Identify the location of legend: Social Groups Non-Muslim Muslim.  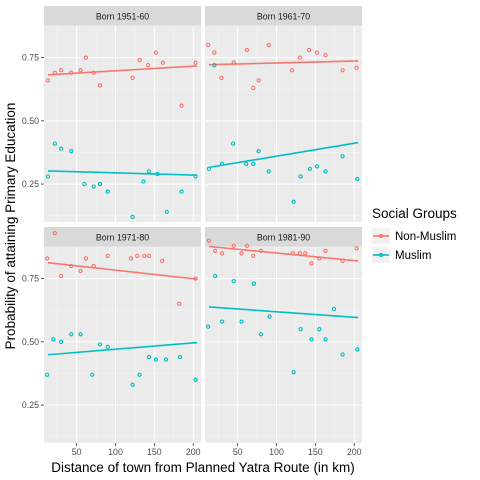
(414, 234).